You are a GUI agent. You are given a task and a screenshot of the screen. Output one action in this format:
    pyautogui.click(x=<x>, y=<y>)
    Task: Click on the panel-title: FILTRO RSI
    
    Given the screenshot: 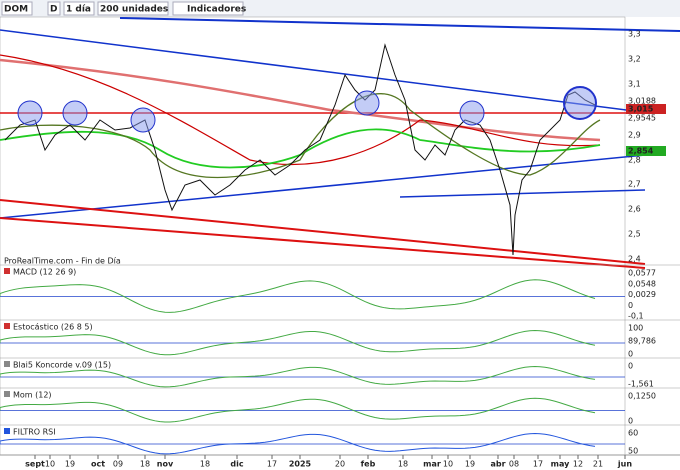 What is the action you would take?
    pyautogui.click(x=34, y=432)
    